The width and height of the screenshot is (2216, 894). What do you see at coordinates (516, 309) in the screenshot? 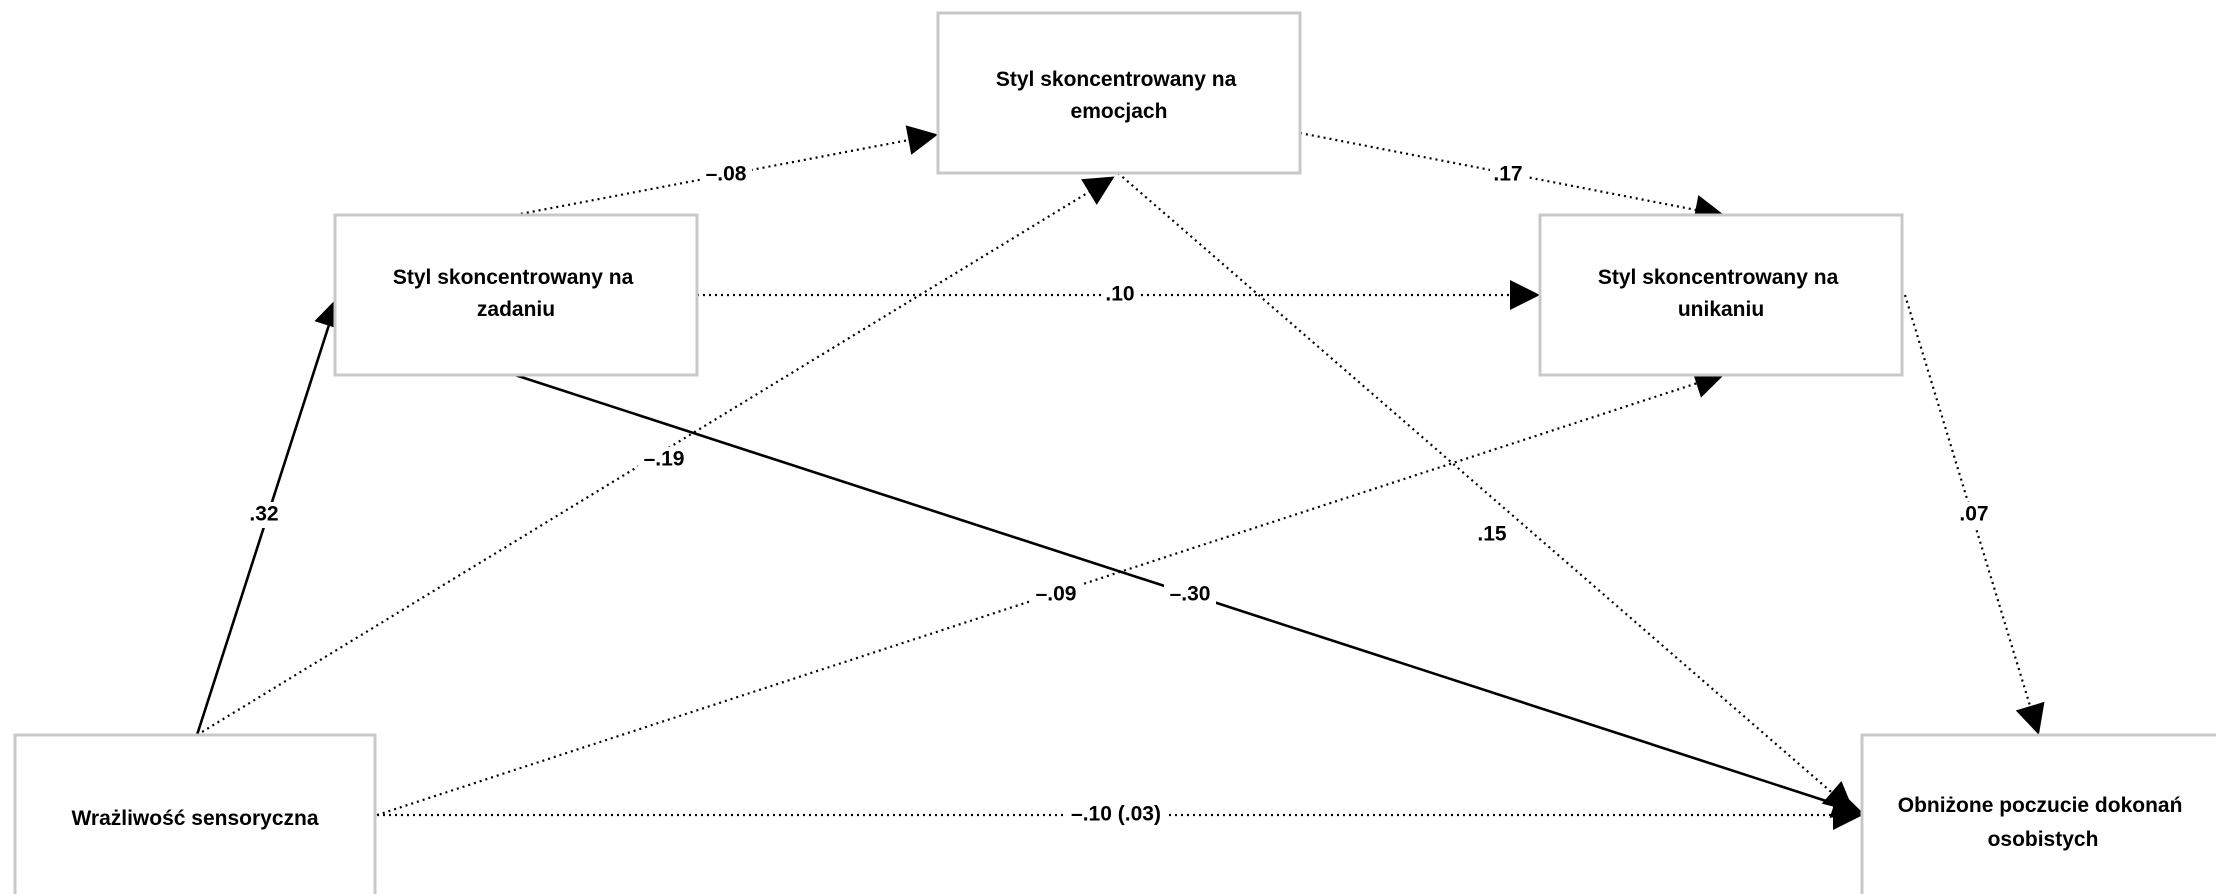
I see `node-task-line-2: zadaniu` at bounding box center [516, 309].